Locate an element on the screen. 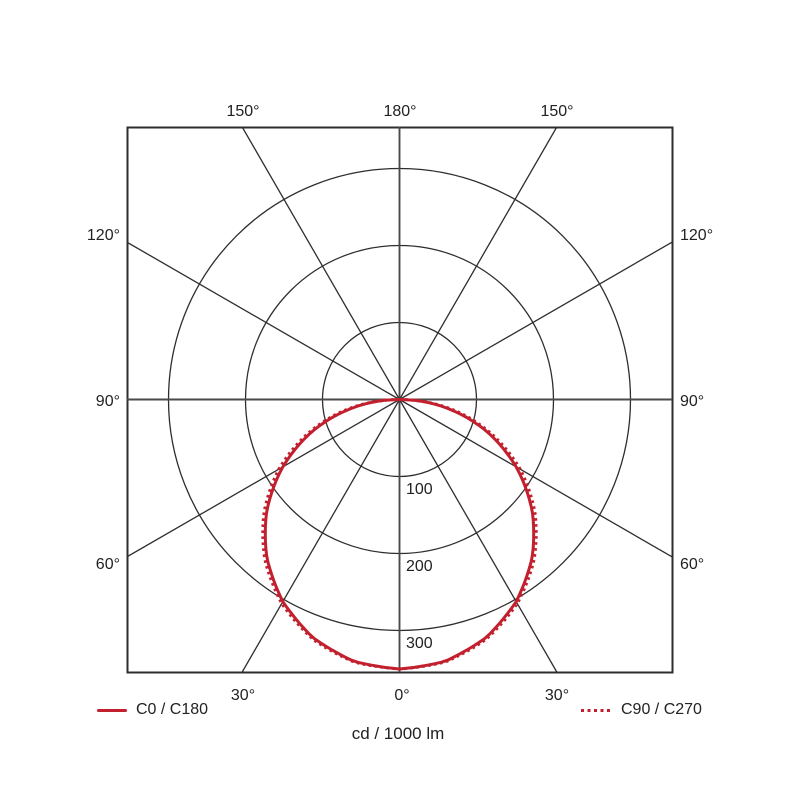  intensity-curves is located at coordinates (399, 534).